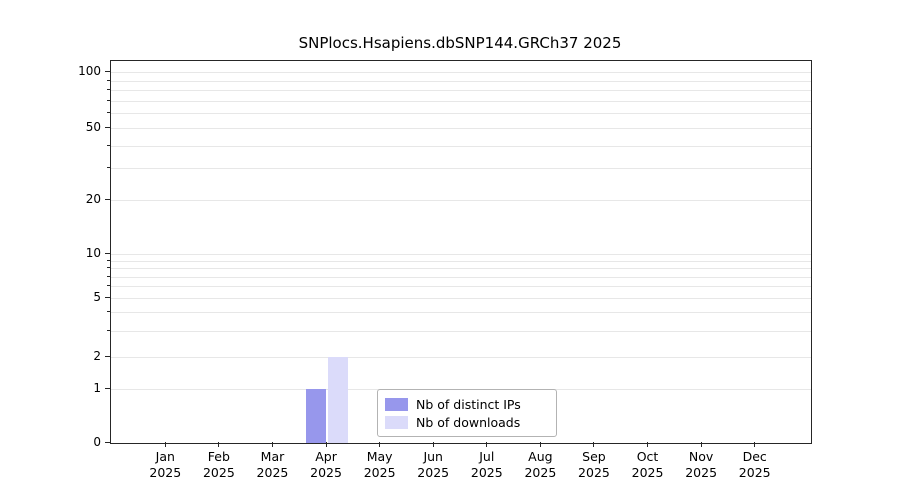 The width and height of the screenshot is (900, 500). What do you see at coordinates (594, 464) in the screenshot?
I see `x-tick-label: Sep 2025` at bounding box center [594, 464].